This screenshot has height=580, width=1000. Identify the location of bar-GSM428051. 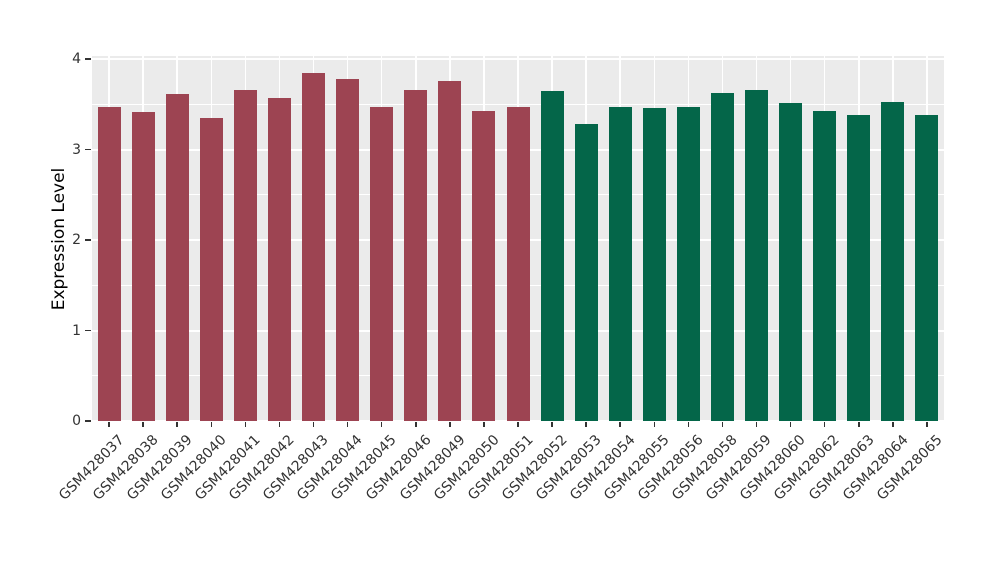
(518, 263).